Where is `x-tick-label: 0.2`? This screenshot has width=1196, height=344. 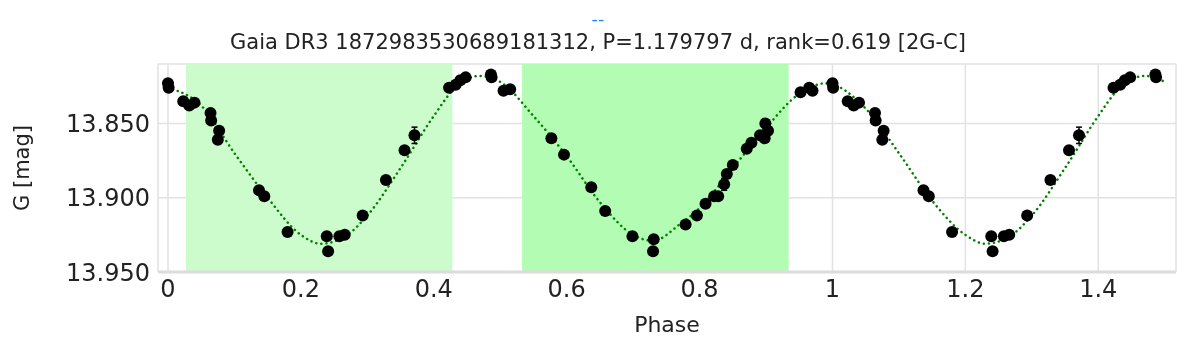 x-tick-label: 0.2 is located at coordinates (300, 289).